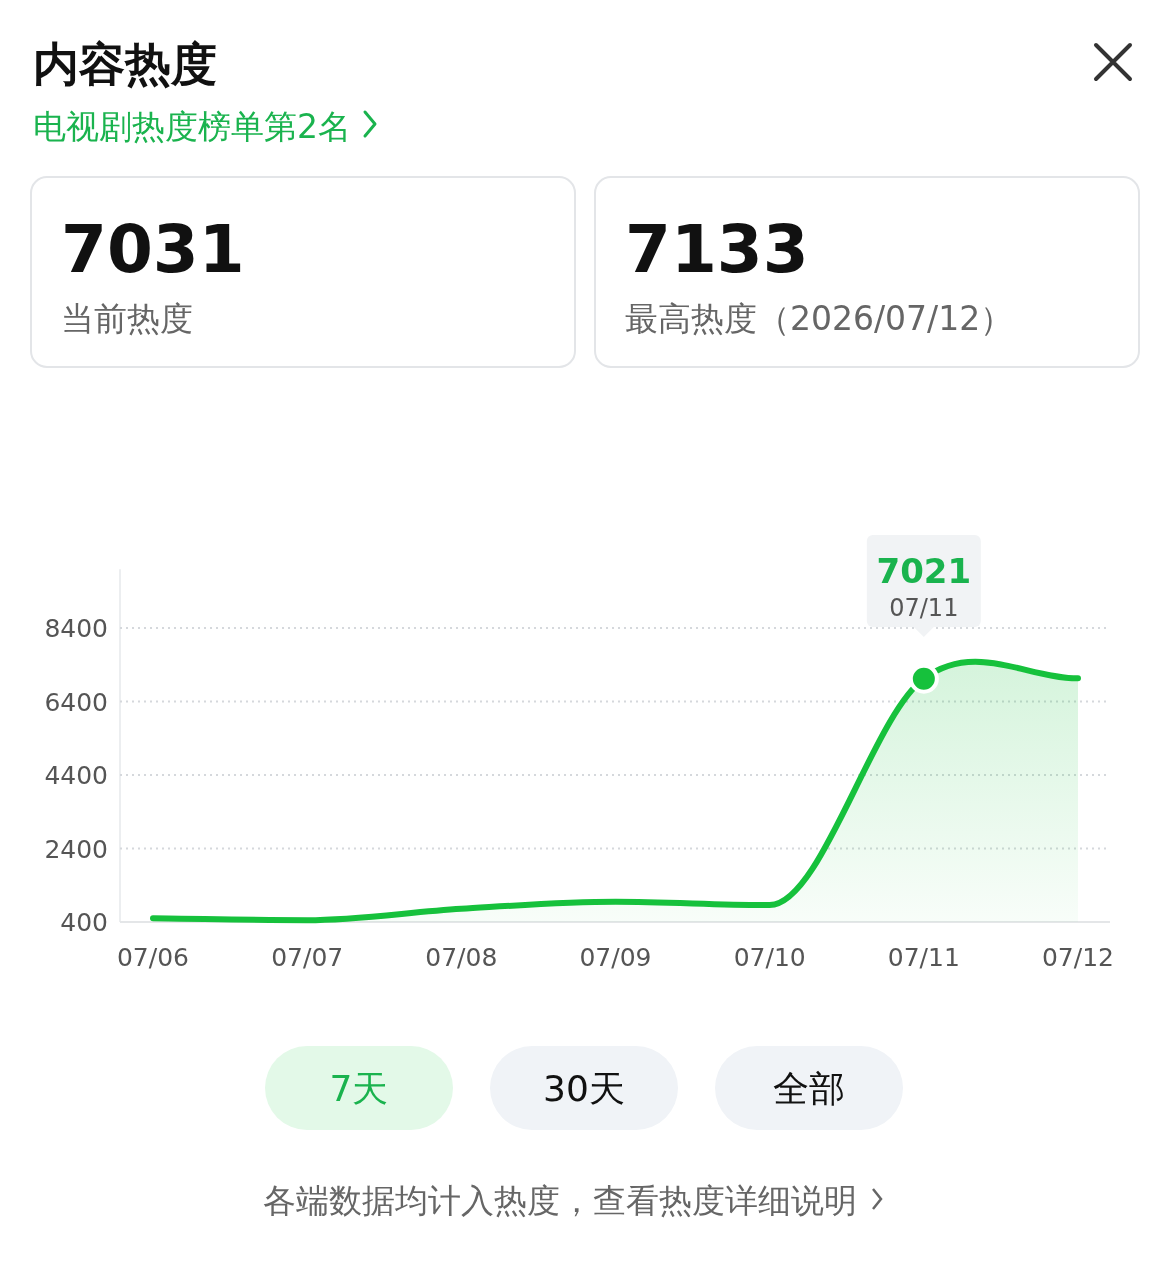 Image resolution: width=1170 pixels, height=1279 pixels. I want to click on annotation: 7021, so click(924, 571).